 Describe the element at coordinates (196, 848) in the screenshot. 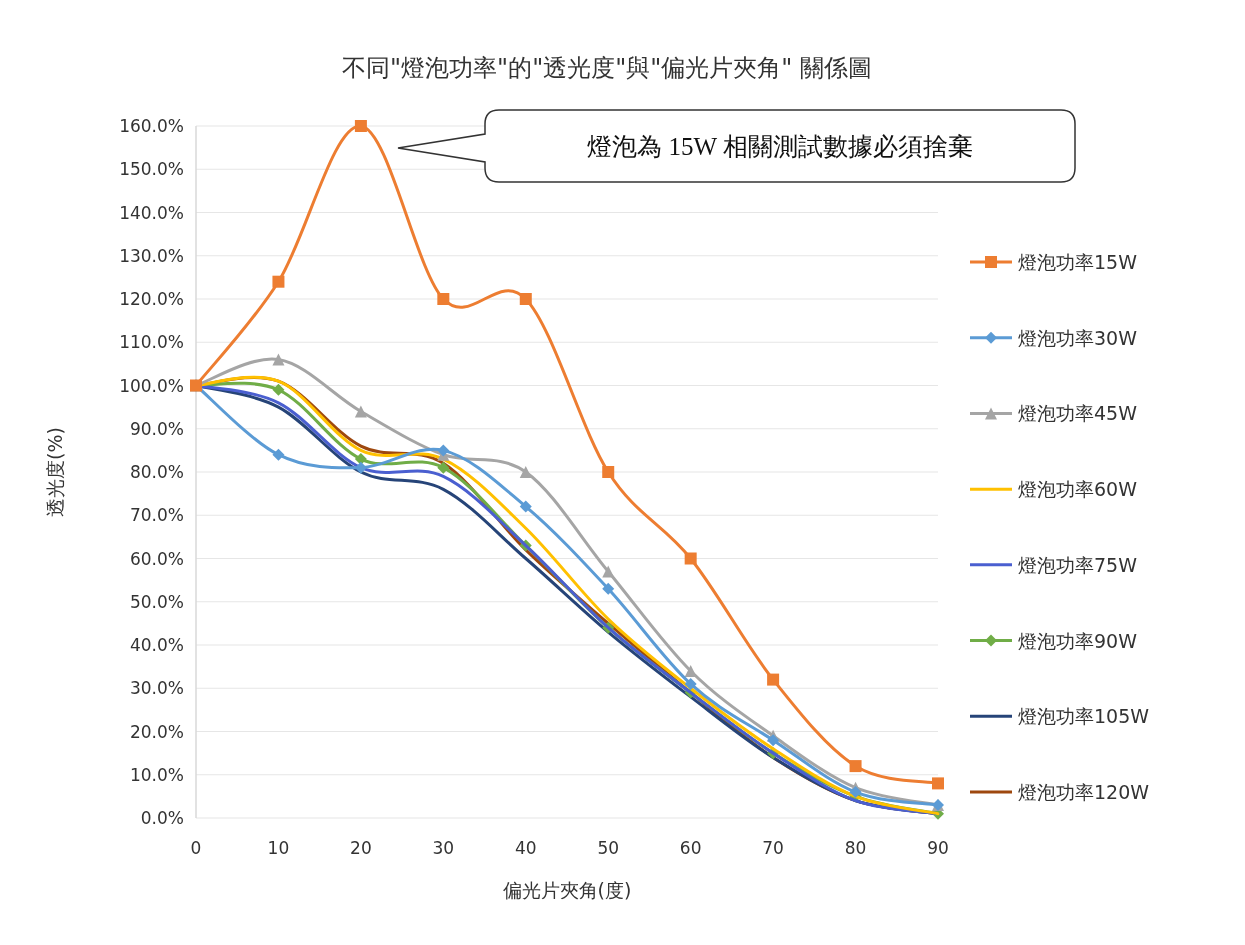

I see `x-tick-label: 0` at that location.